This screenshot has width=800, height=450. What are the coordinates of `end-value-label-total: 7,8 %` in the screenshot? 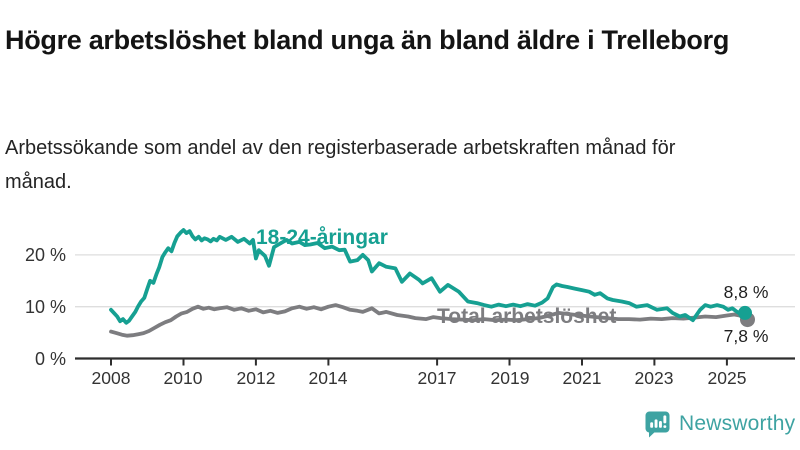 It's located at (746, 336).